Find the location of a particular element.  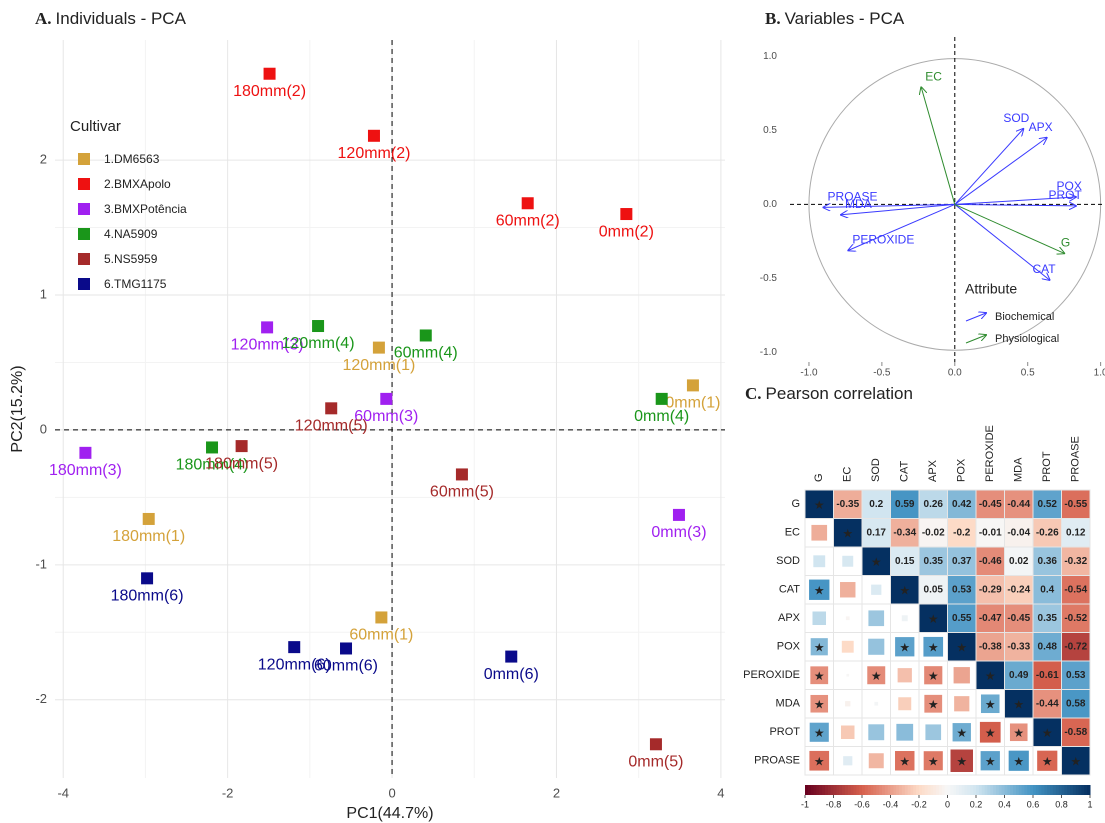

panel-label: C. is located at coordinates (753, 393).